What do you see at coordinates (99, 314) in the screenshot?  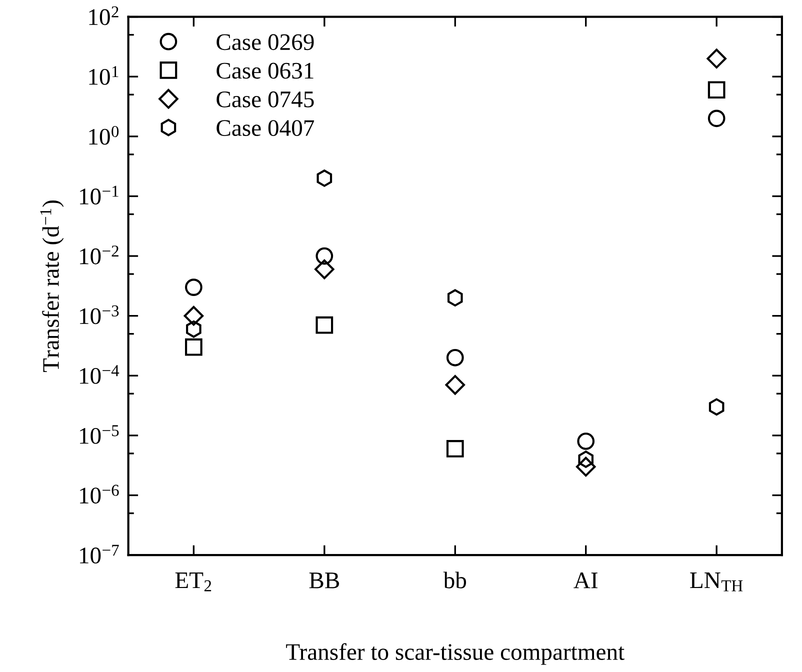 I see `y-tick-label: 10$^{−3}$` at bounding box center [99, 314].